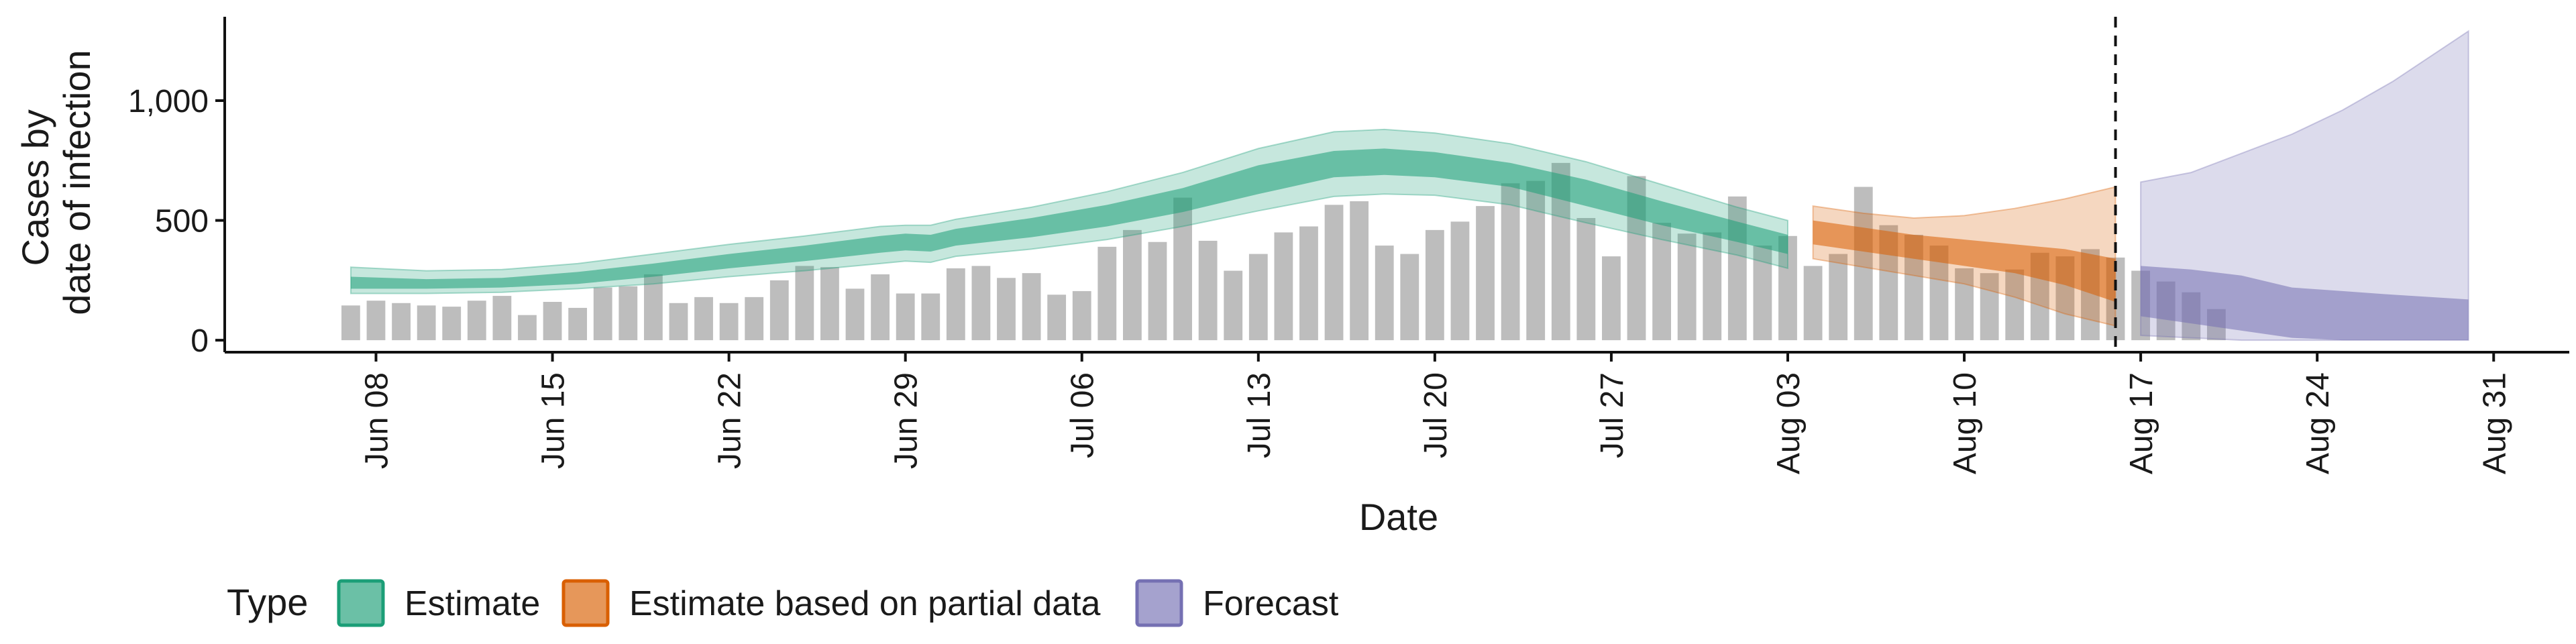  Describe the element at coordinates (200, 341) in the screenshot. I see `y-tick-label: 0` at that location.